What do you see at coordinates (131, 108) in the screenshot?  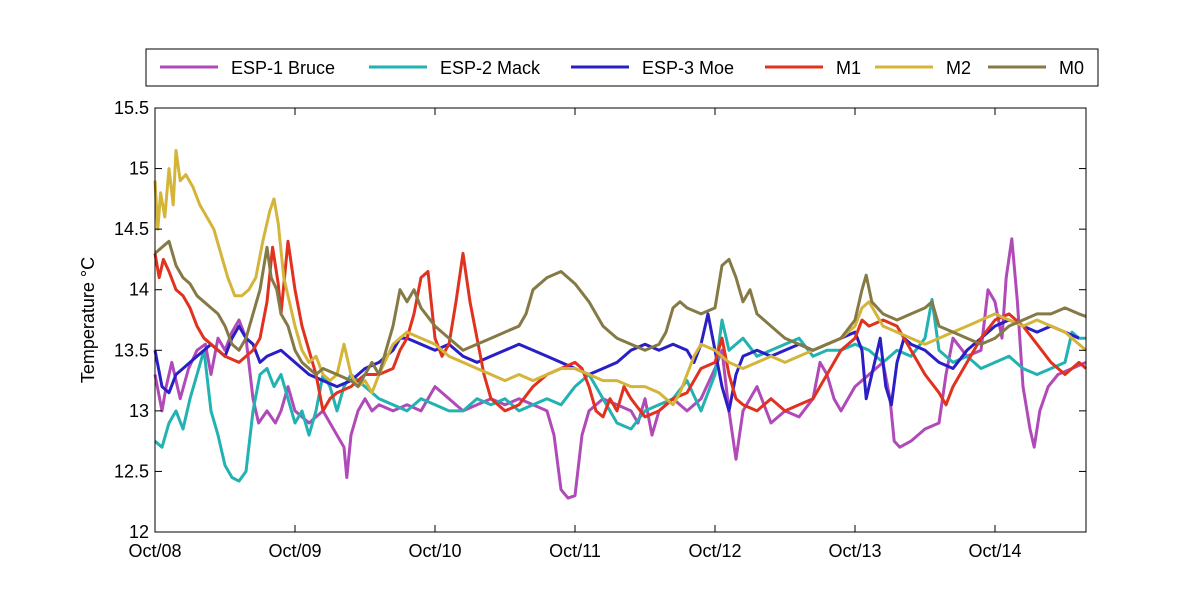 I see `y-tick-label: 15.5` at bounding box center [131, 108].